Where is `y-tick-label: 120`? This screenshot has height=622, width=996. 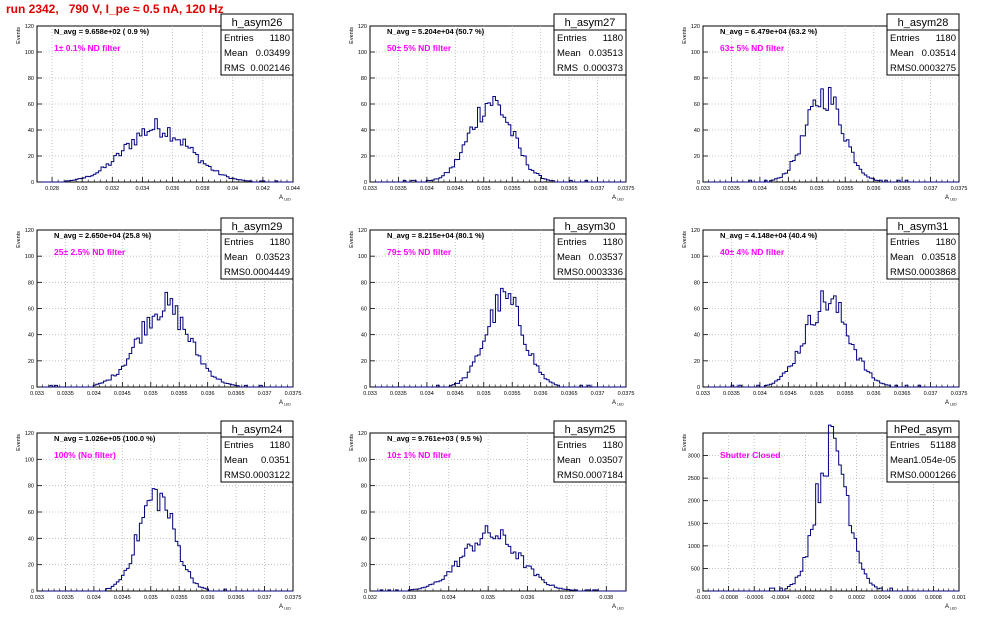 y-tick-label: 120 is located at coordinates (695, 231).